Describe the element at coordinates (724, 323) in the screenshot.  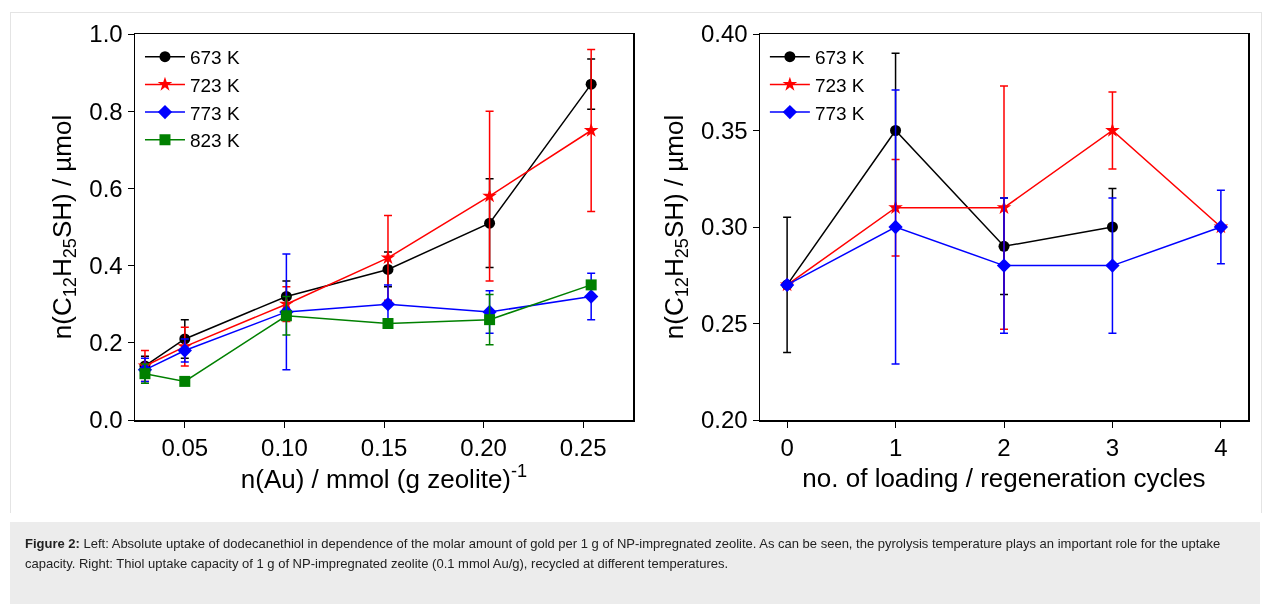
I see `y-tick-label: 0.25` at that location.